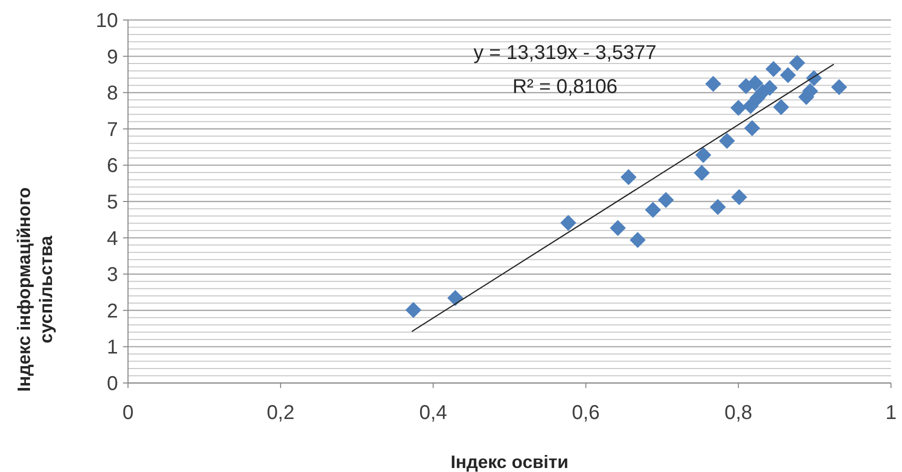  I want to click on y-tick-label: 0, so click(112, 384).